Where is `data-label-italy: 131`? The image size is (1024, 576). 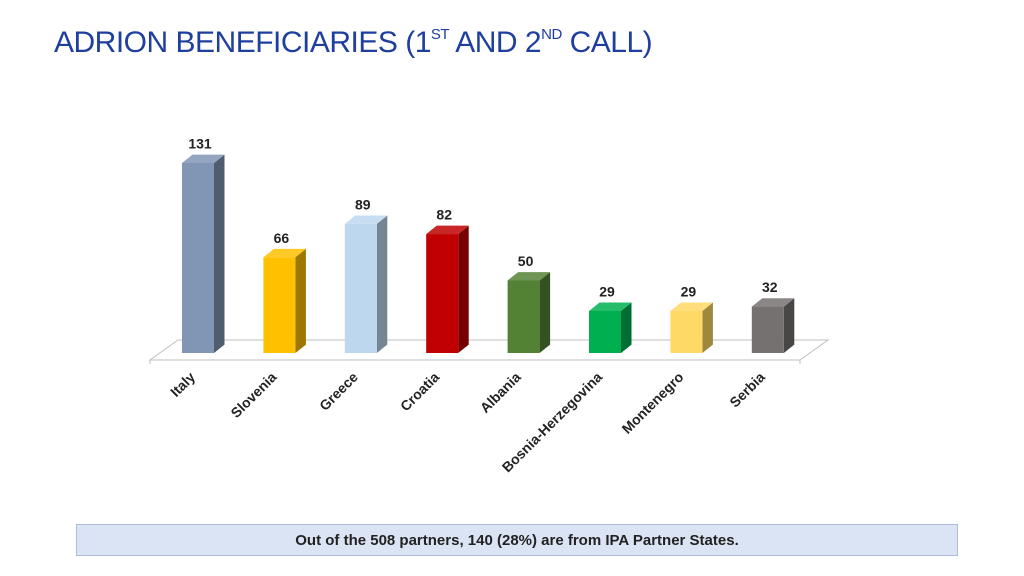 data-label-italy: 131 is located at coordinates (200, 144).